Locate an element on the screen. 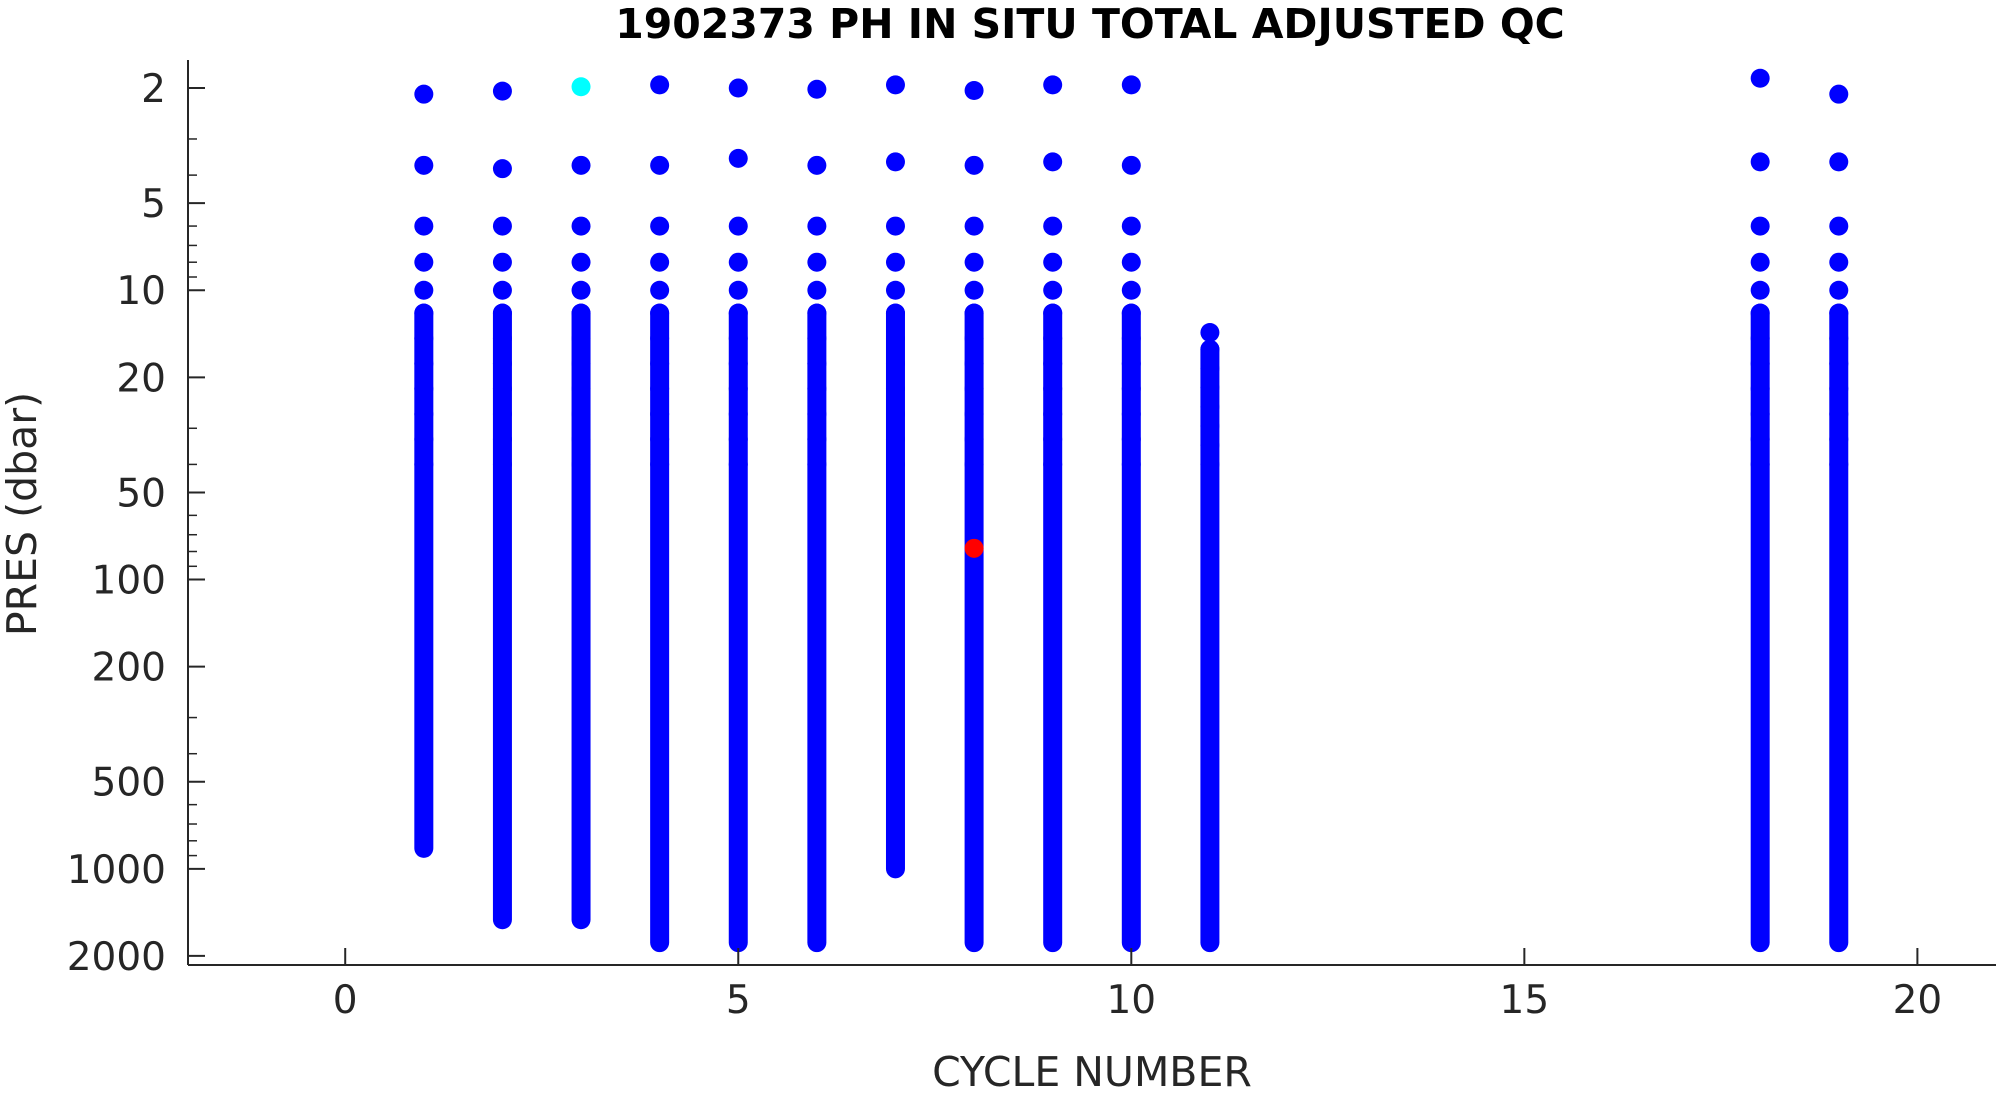 This screenshot has height=1096, width=1999. y-tick-label-10: 10 is located at coordinates (141, 291).